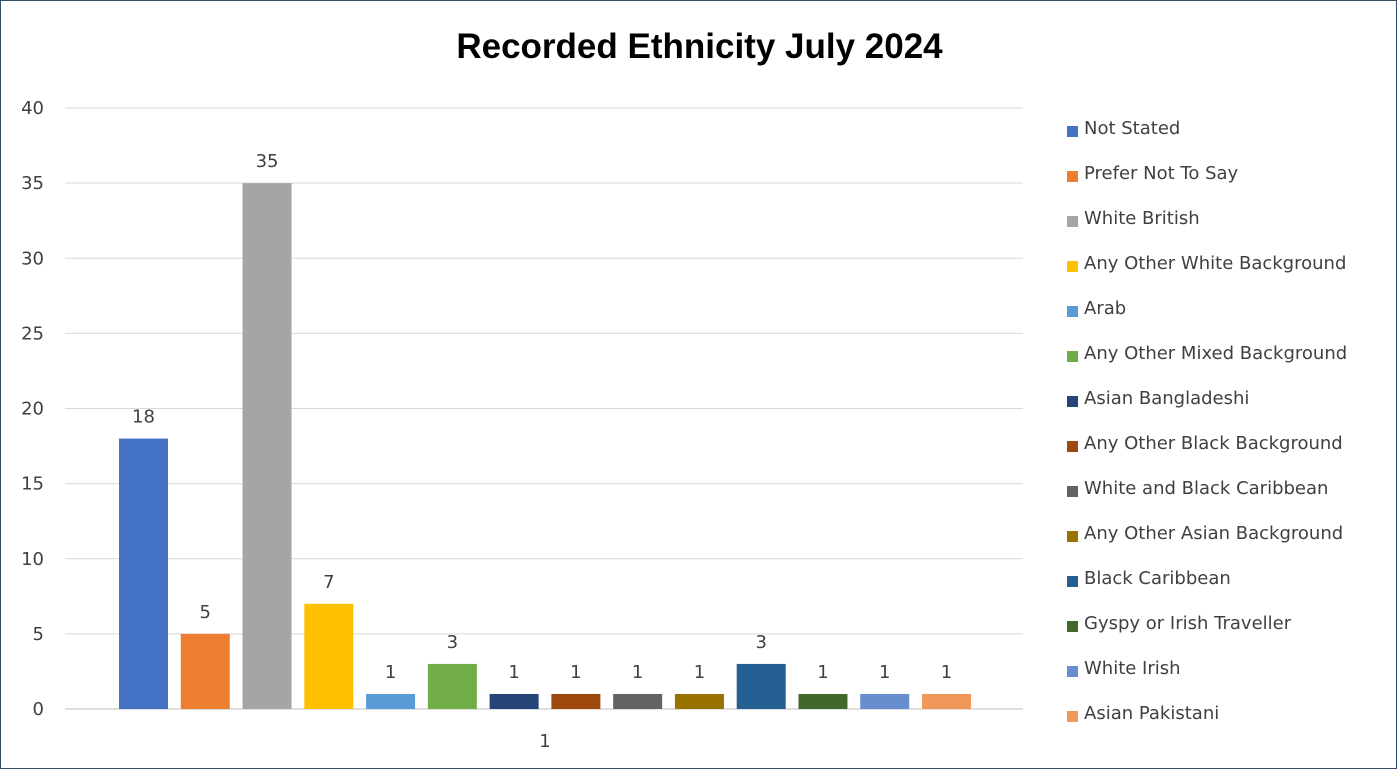 Image resolution: width=1397 pixels, height=770 pixels. Describe the element at coordinates (32, 258) in the screenshot. I see `y-tick-label: 30` at that location.